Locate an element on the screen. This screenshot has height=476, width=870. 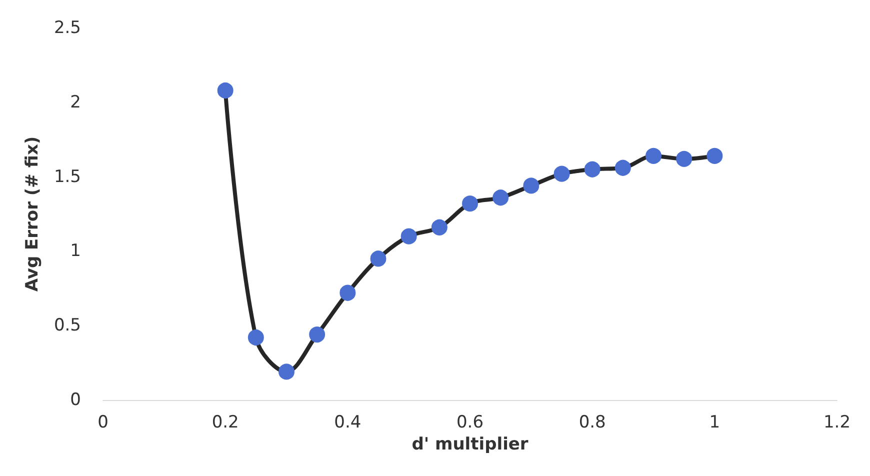
x-tick-label: 0 is located at coordinates (103, 422).